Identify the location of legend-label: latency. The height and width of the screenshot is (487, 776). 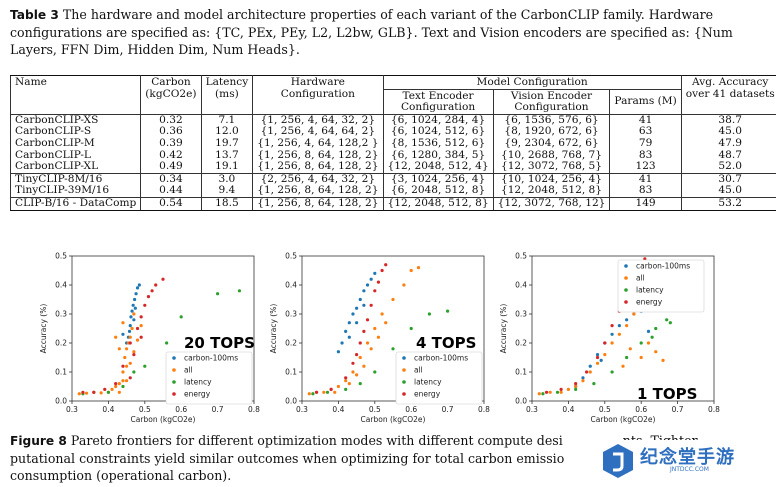
(428, 382).